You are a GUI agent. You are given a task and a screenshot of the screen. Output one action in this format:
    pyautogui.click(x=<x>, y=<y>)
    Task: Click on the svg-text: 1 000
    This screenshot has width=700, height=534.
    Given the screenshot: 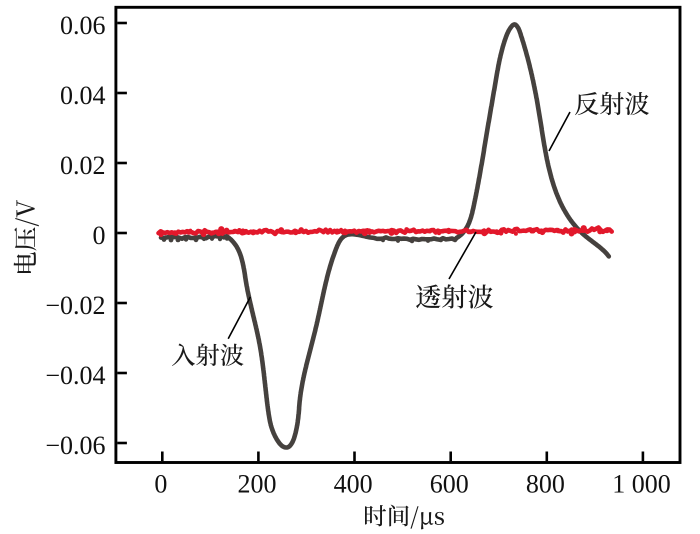 What is the action you would take?
    pyautogui.click(x=641, y=484)
    